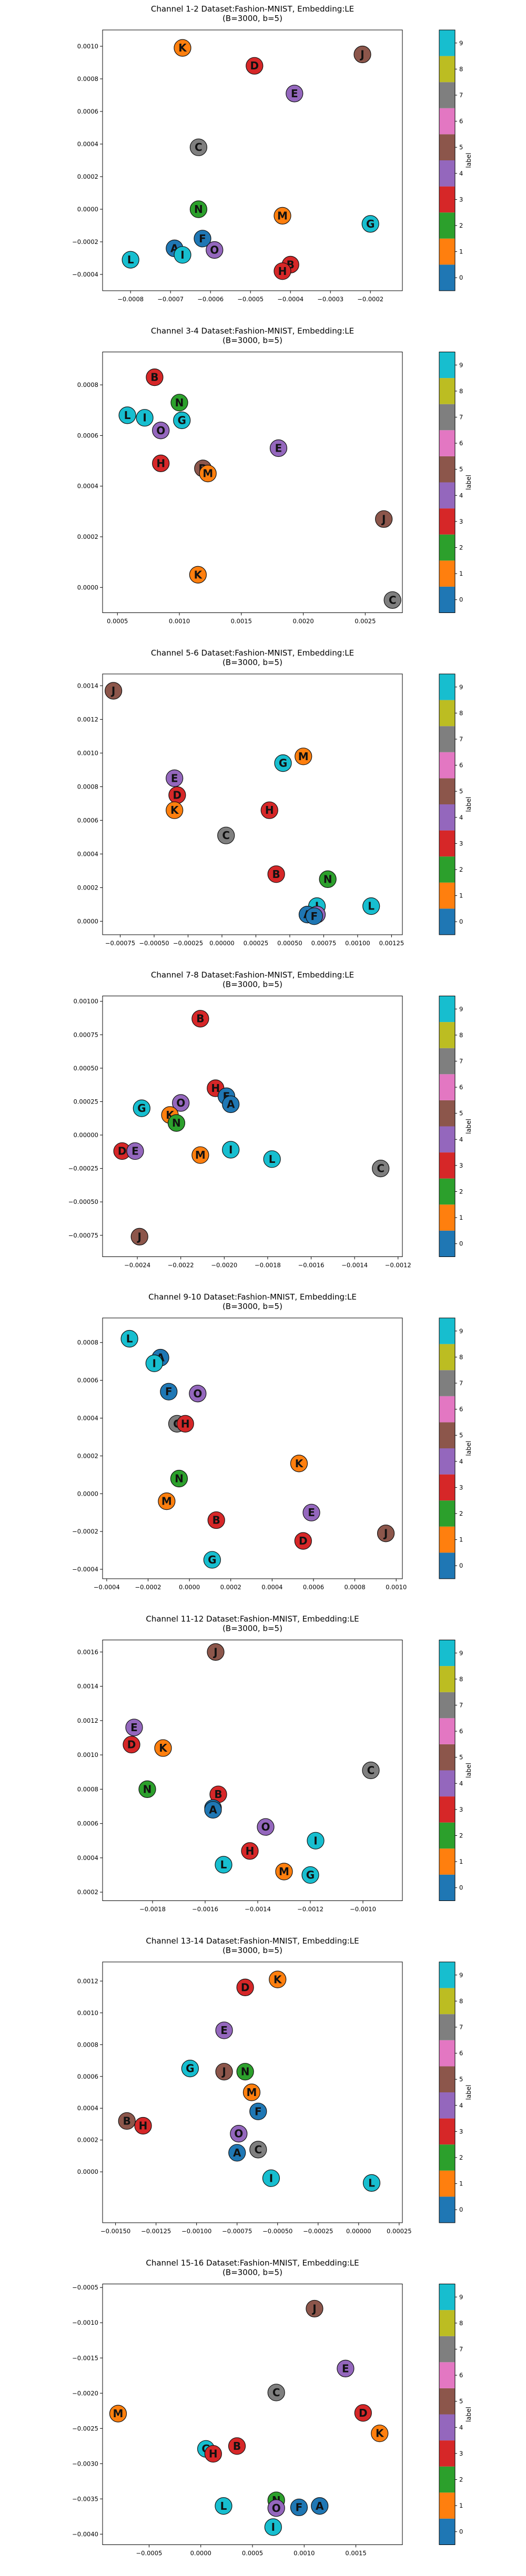 The width and height of the screenshot is (526, 2576). Describe the element at coordinates (380, 2433) in the screenshot. I see `data-point-K: K` at that location.